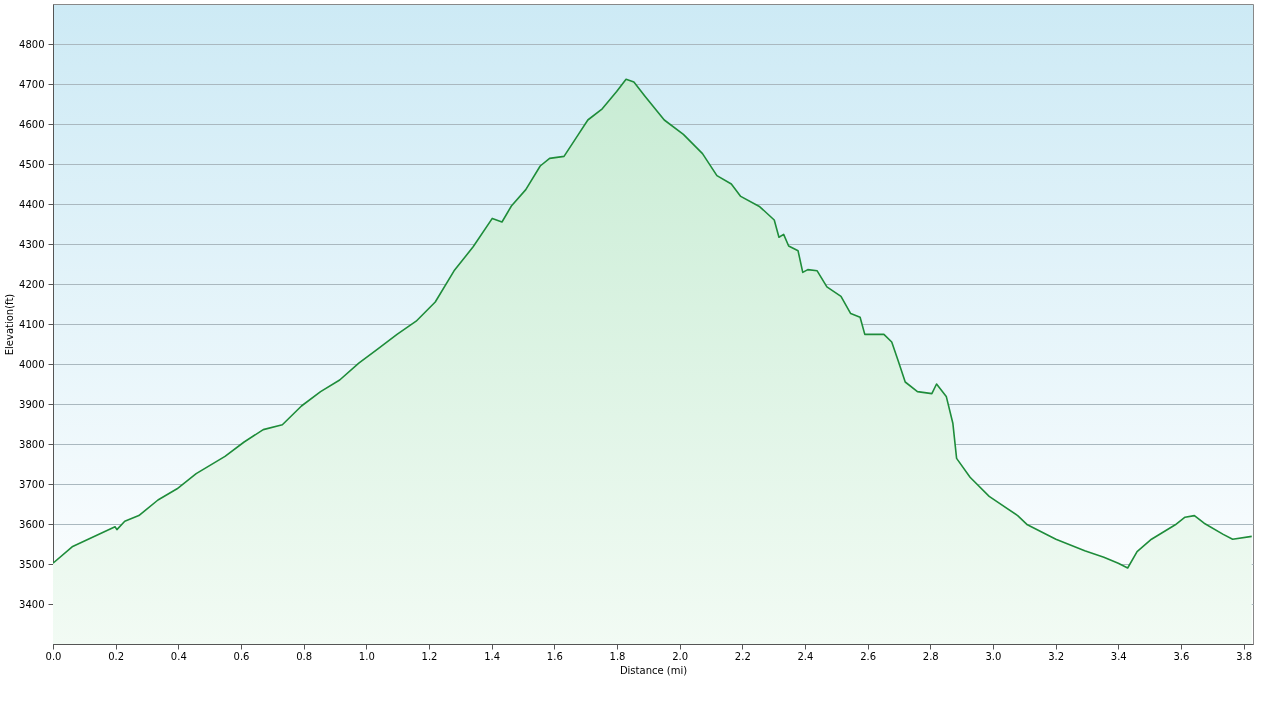  Describe the element at coordinates (868, 656) in the screenshot. I see `x-tick-label: 2.6` at that location.